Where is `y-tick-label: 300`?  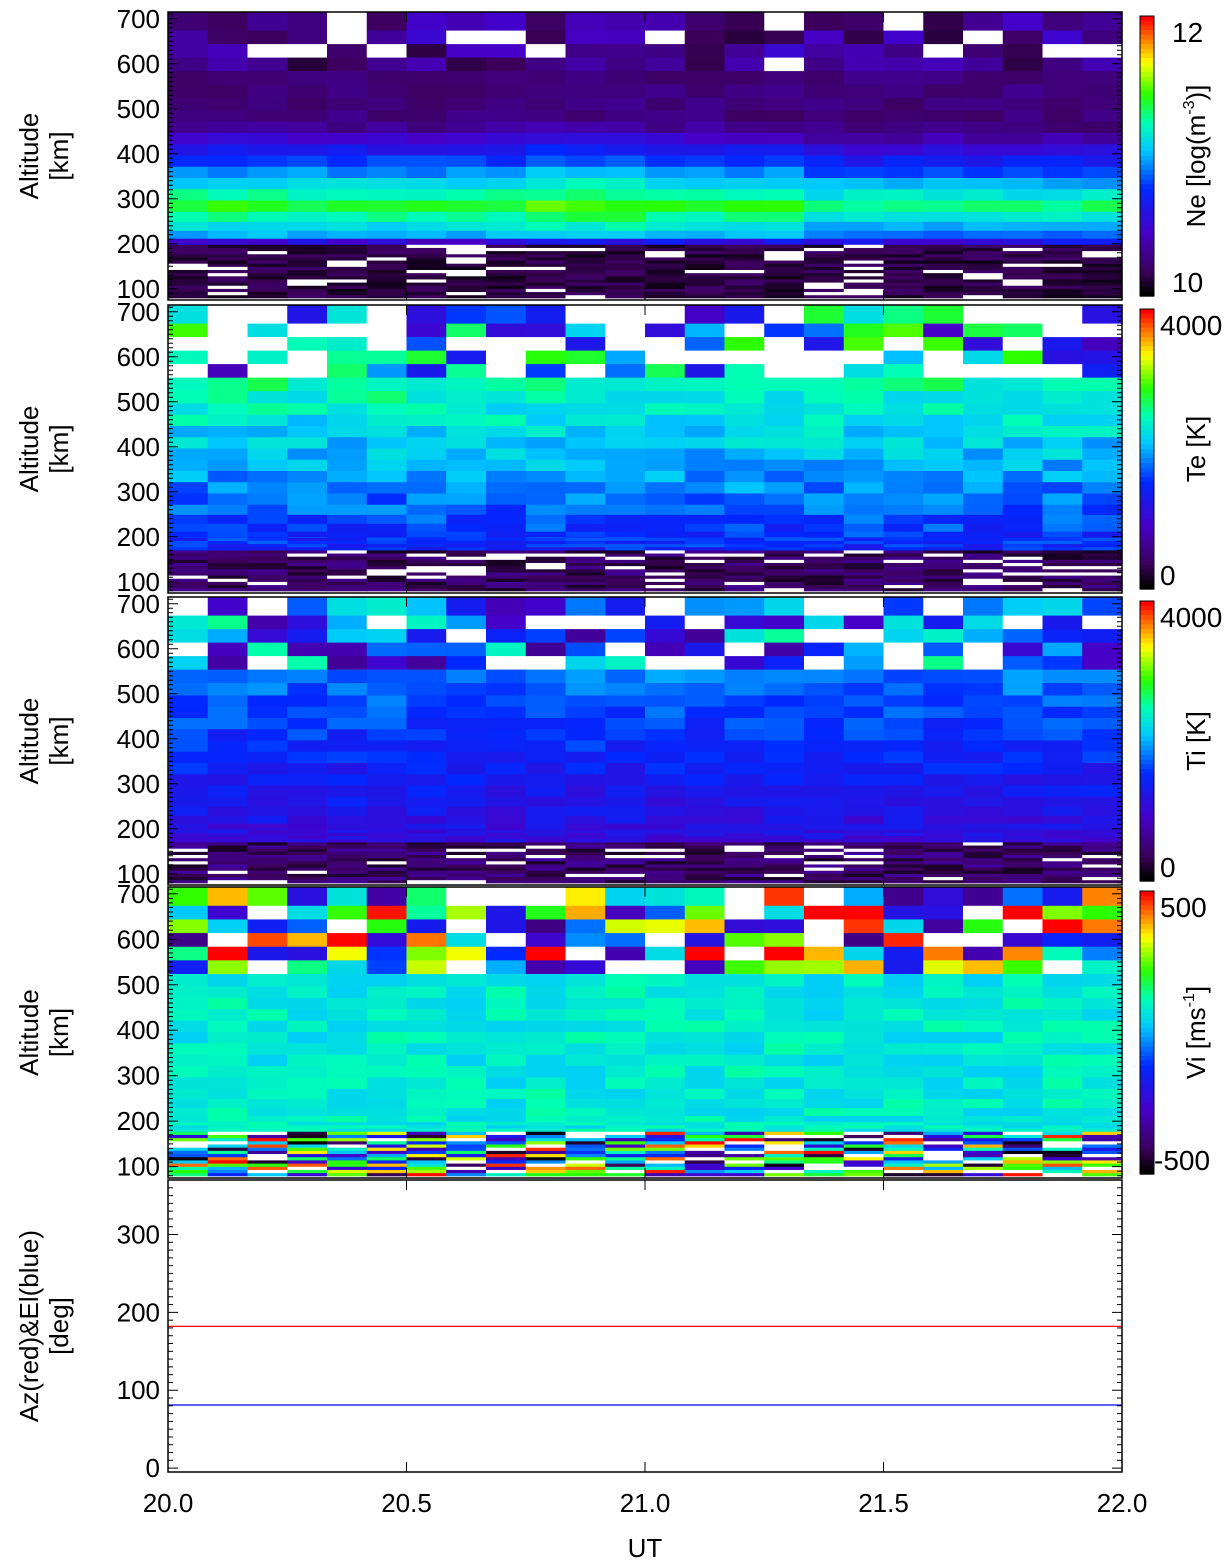 y-tick-label: 300 is located at coordinates (138, 1076).